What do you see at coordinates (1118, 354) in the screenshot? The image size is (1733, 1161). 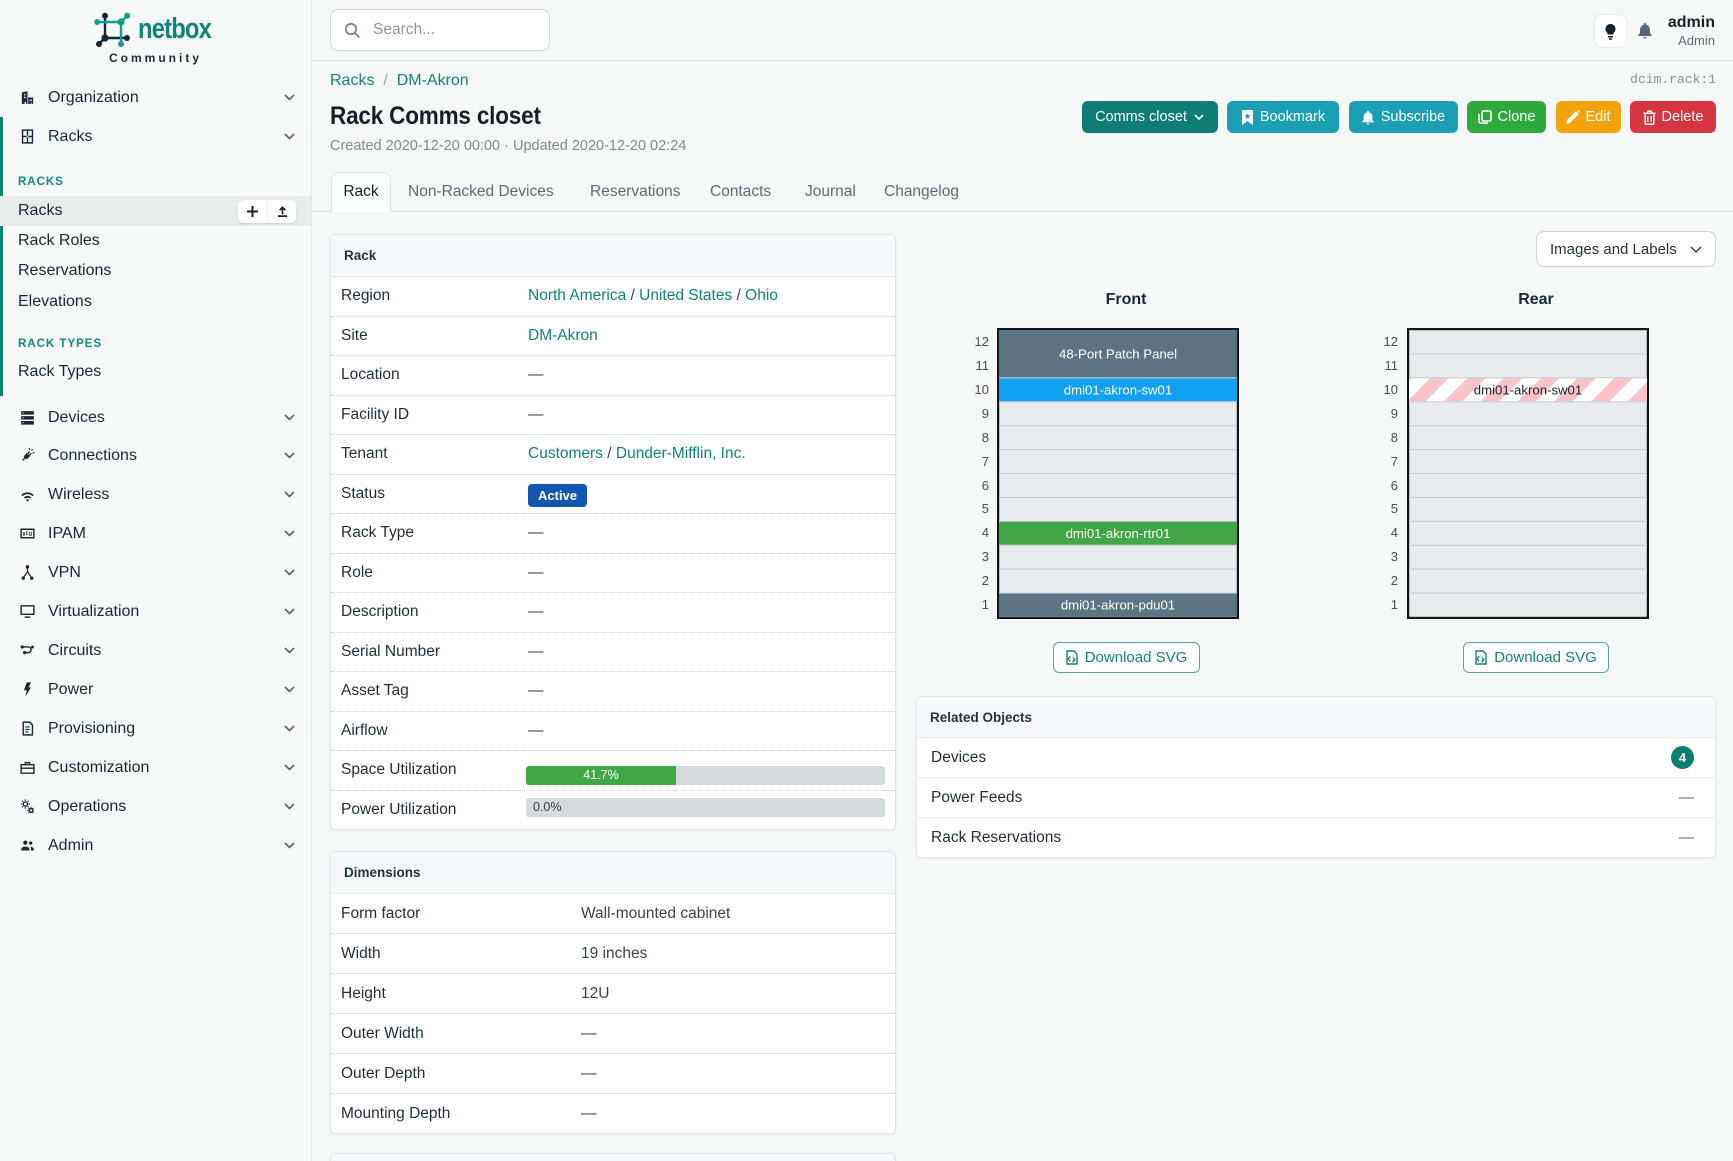 I see `svg-text: 48-Port Patch Panel` at bounding box center [1118, 354].